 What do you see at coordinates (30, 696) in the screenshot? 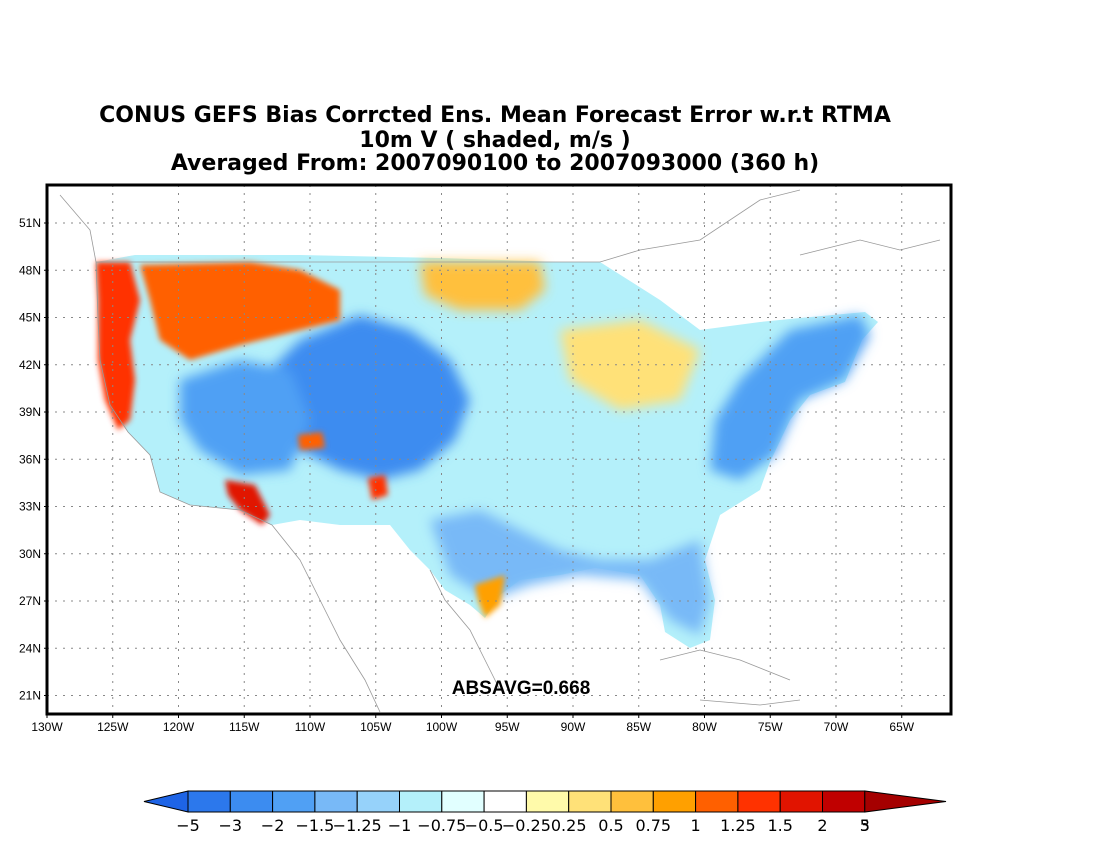
I see `lat-label: 21N` at bounding box center [30, 696].